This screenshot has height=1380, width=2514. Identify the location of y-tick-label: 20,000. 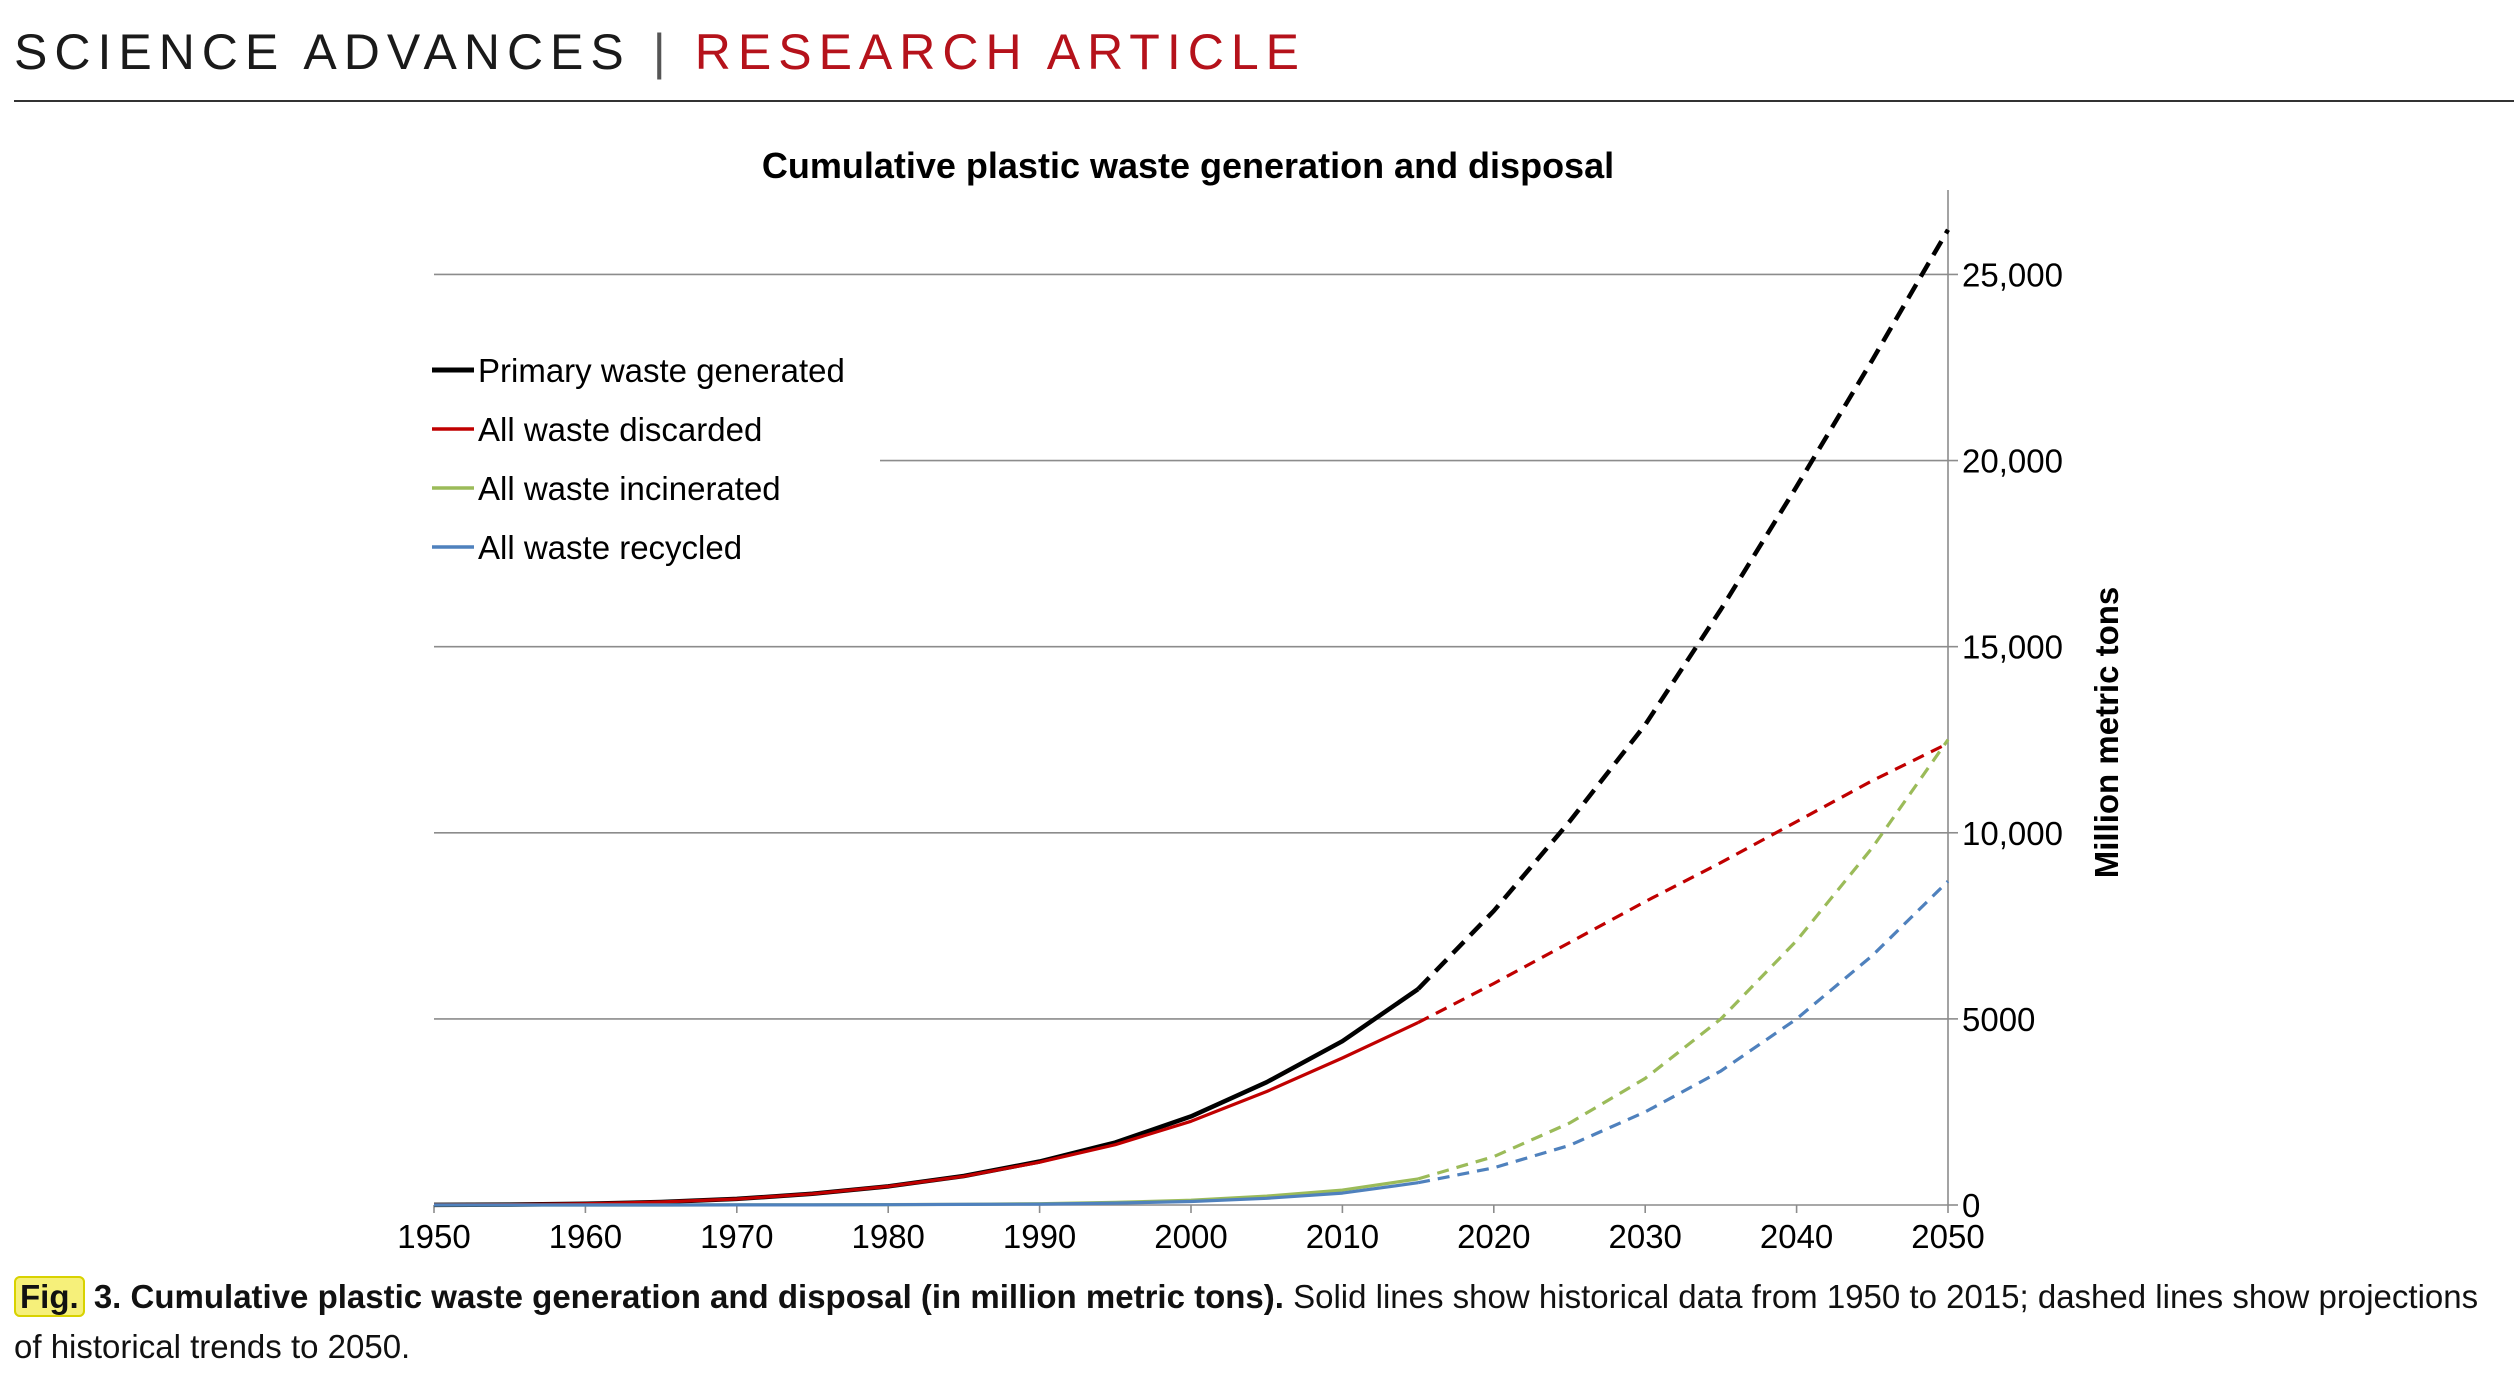
(2012, 461).